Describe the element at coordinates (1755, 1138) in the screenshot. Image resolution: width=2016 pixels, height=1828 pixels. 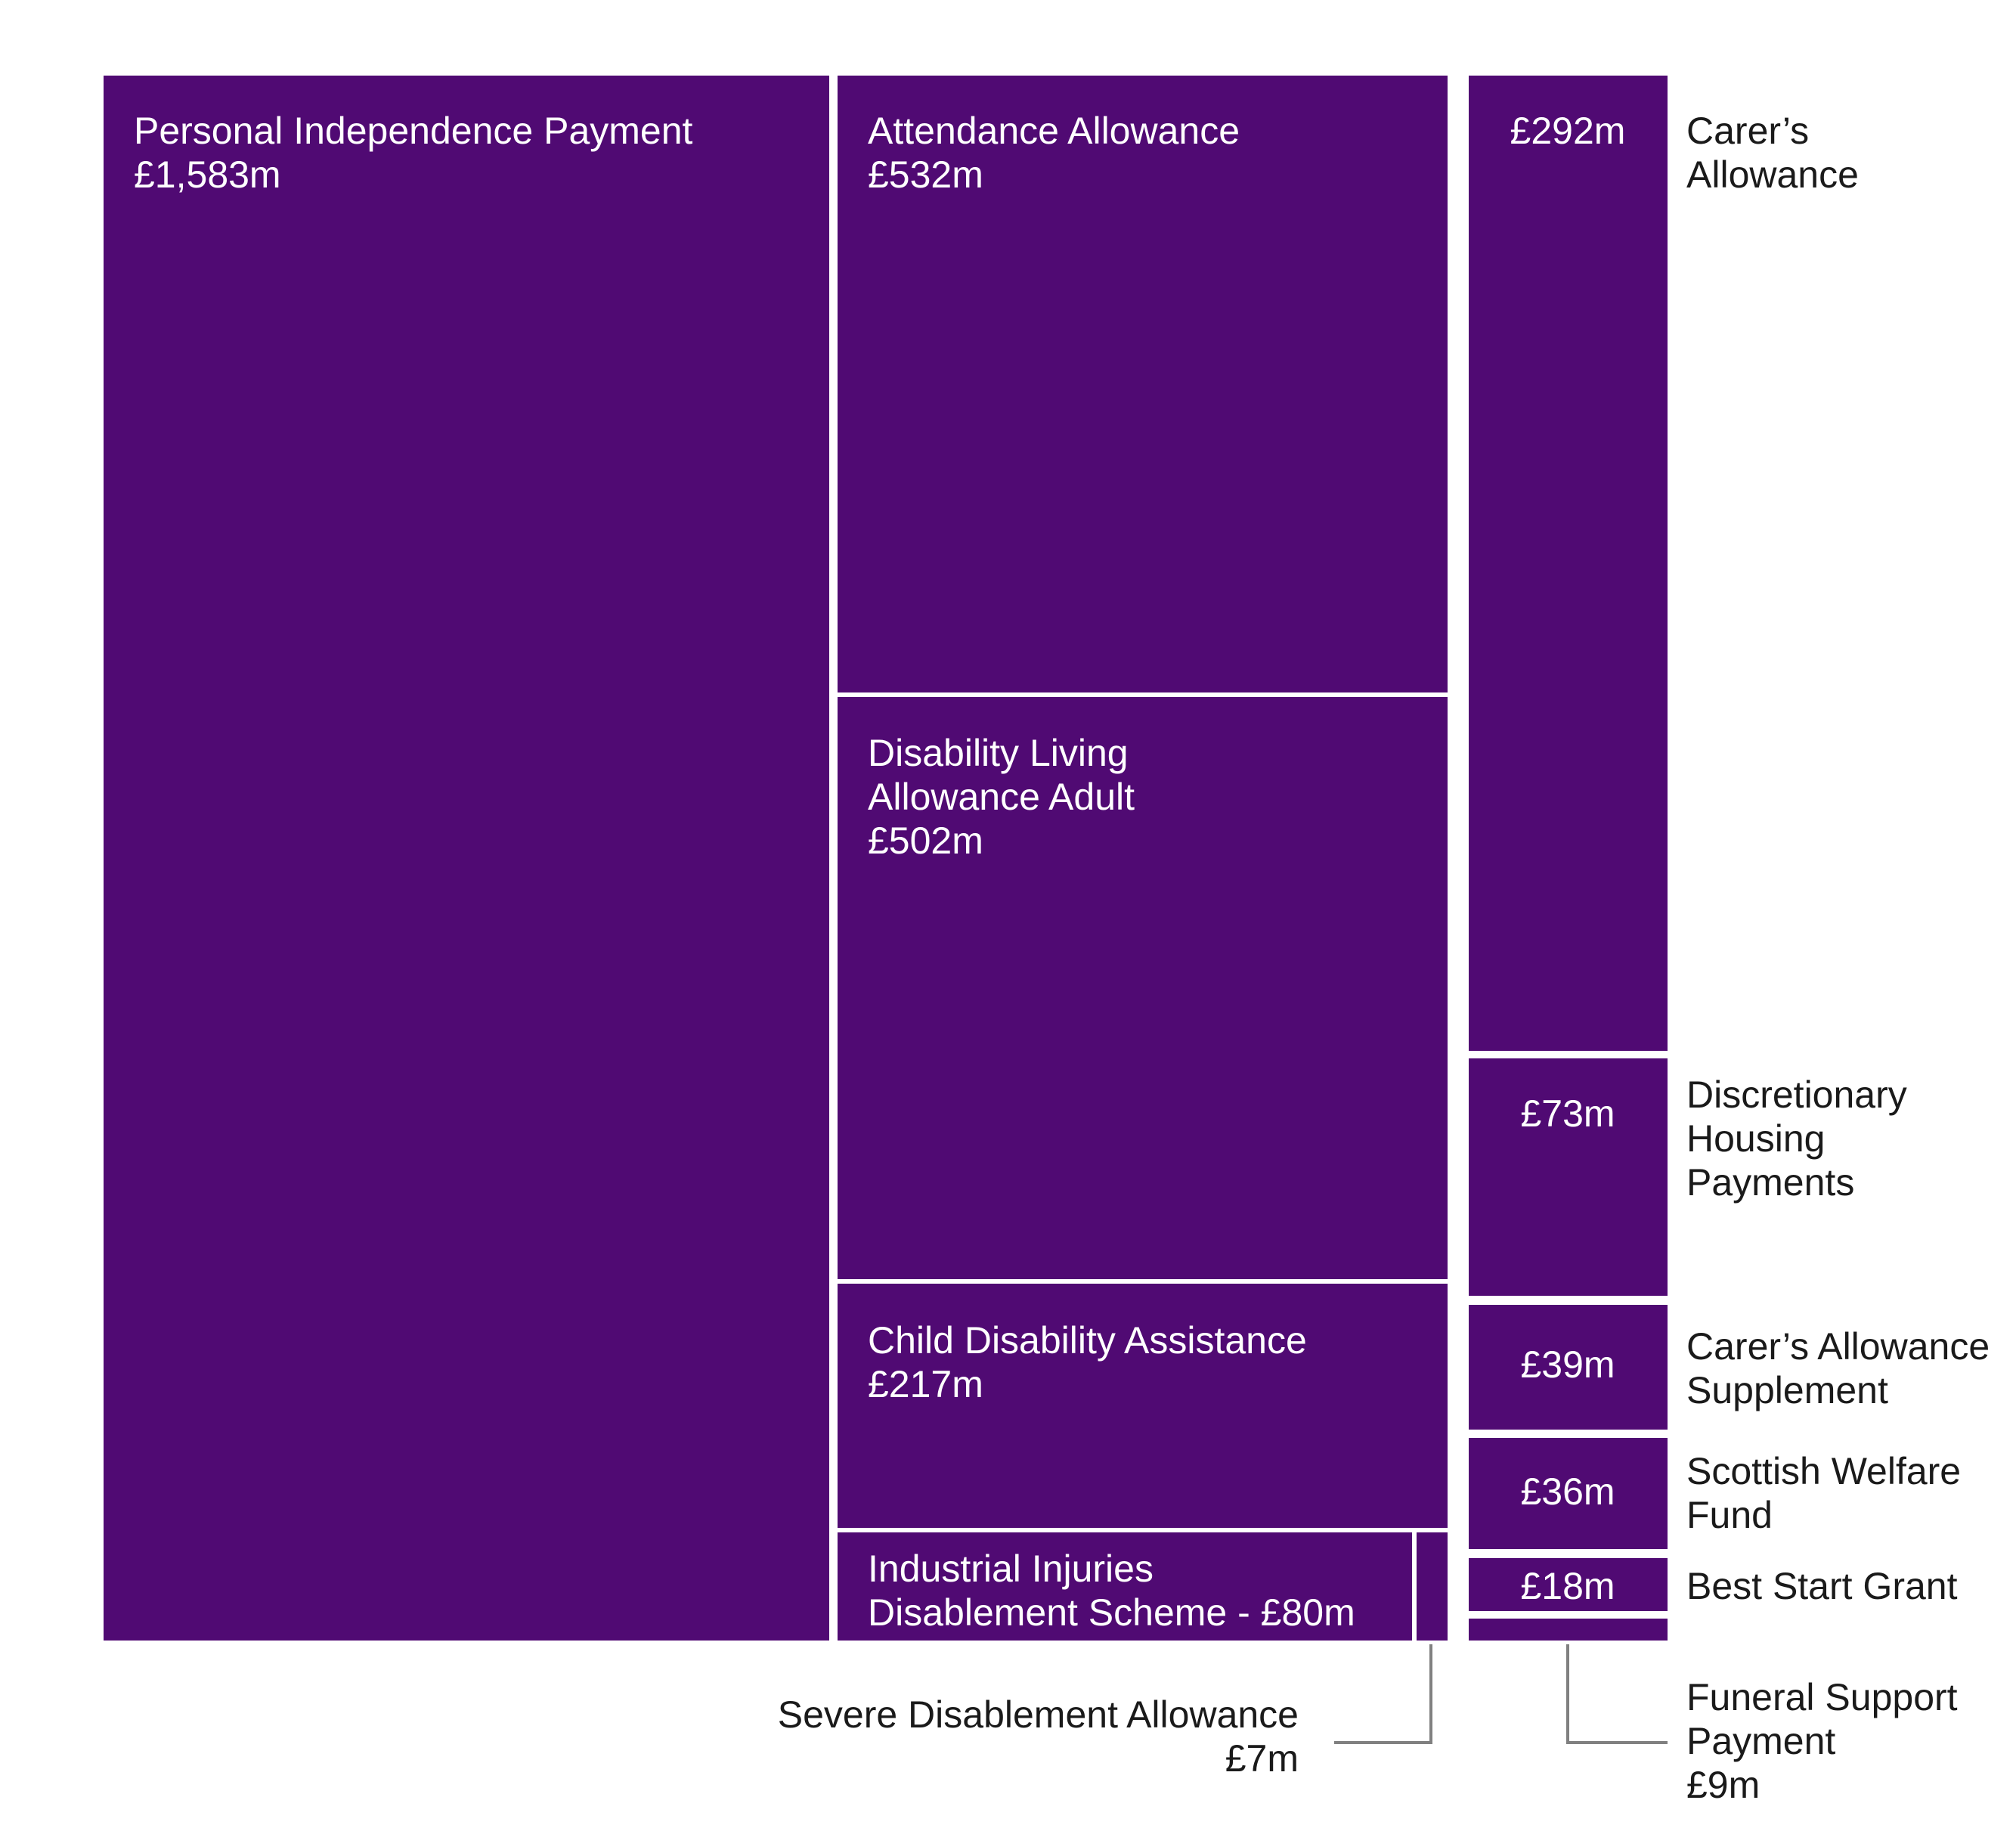
I see `label-dhp-line-2: Housing` at that location.